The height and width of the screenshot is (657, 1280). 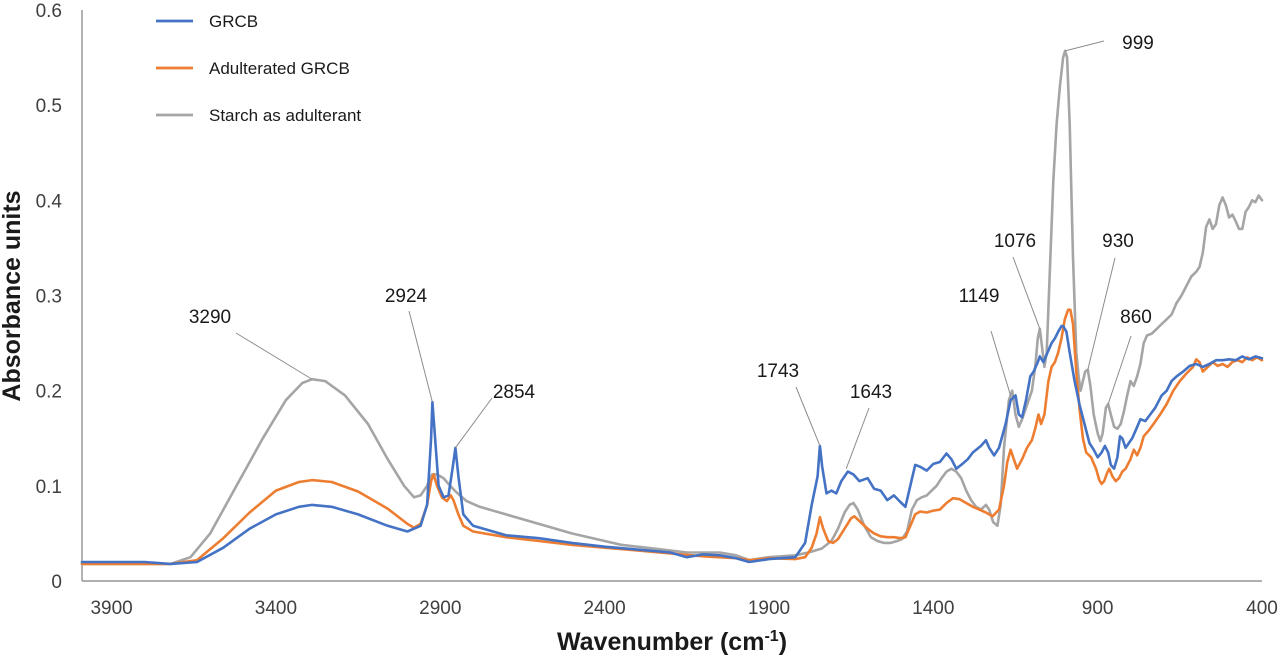 I want to click on x-tick-label: 2400, so click(x=604, y=608).